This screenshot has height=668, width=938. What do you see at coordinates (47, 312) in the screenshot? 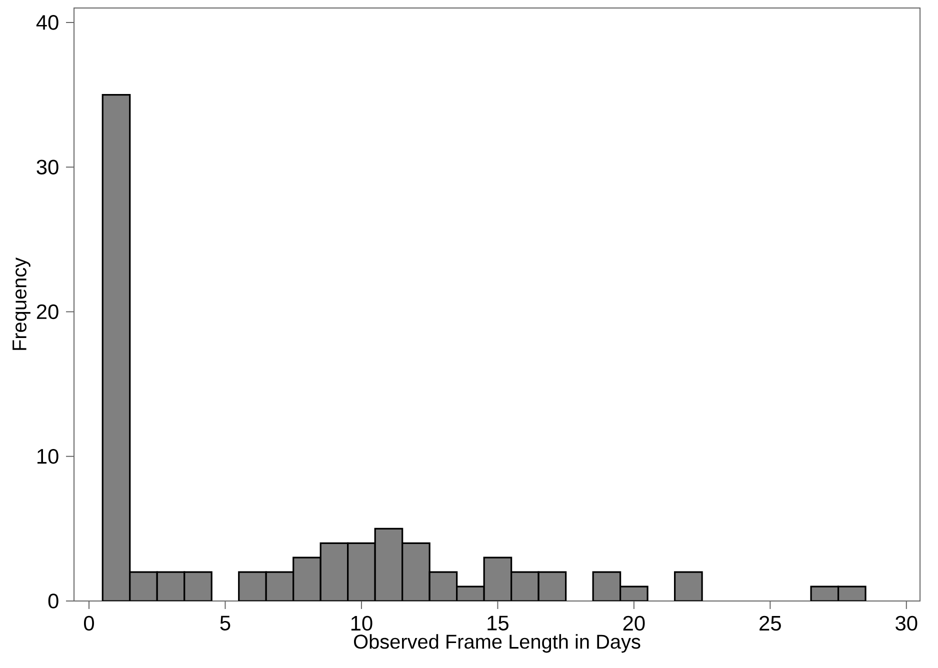
I see `y-tick-label: 20` at bounding box center [47, 312].